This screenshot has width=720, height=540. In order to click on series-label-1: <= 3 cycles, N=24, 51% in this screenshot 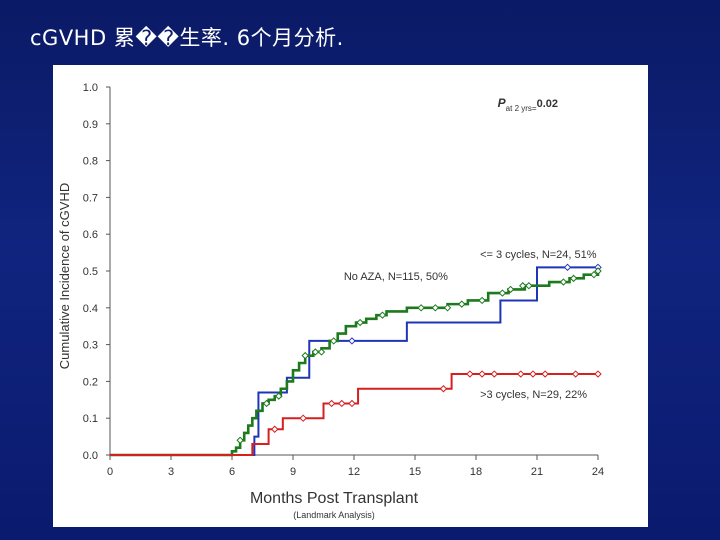, I will do `click(538, 255)`.